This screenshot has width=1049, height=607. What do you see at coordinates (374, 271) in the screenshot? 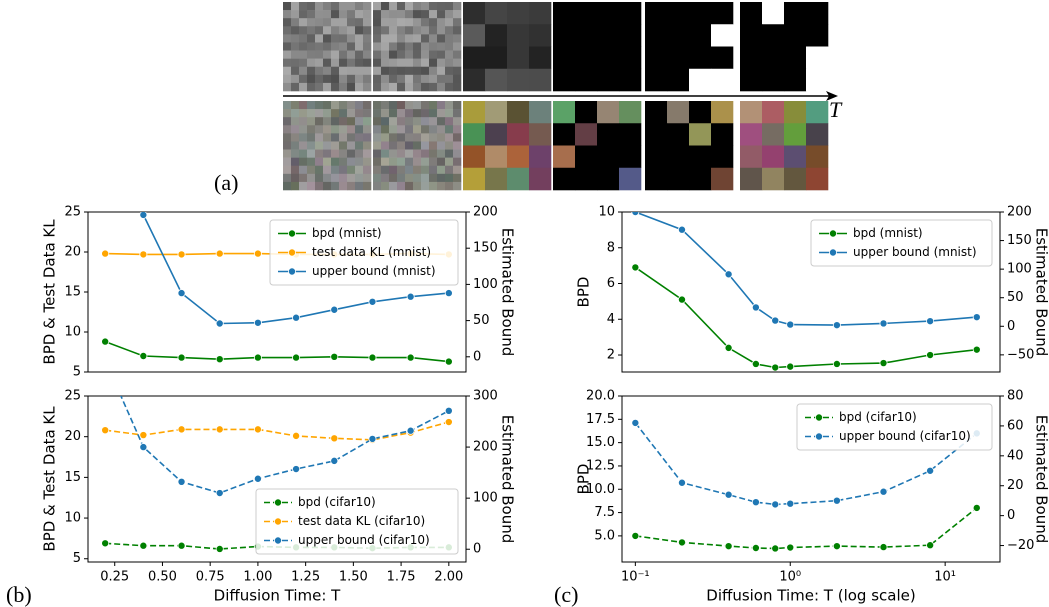
I see `legend-label: upper bound (mnist)` at bounding box center [374, 271].